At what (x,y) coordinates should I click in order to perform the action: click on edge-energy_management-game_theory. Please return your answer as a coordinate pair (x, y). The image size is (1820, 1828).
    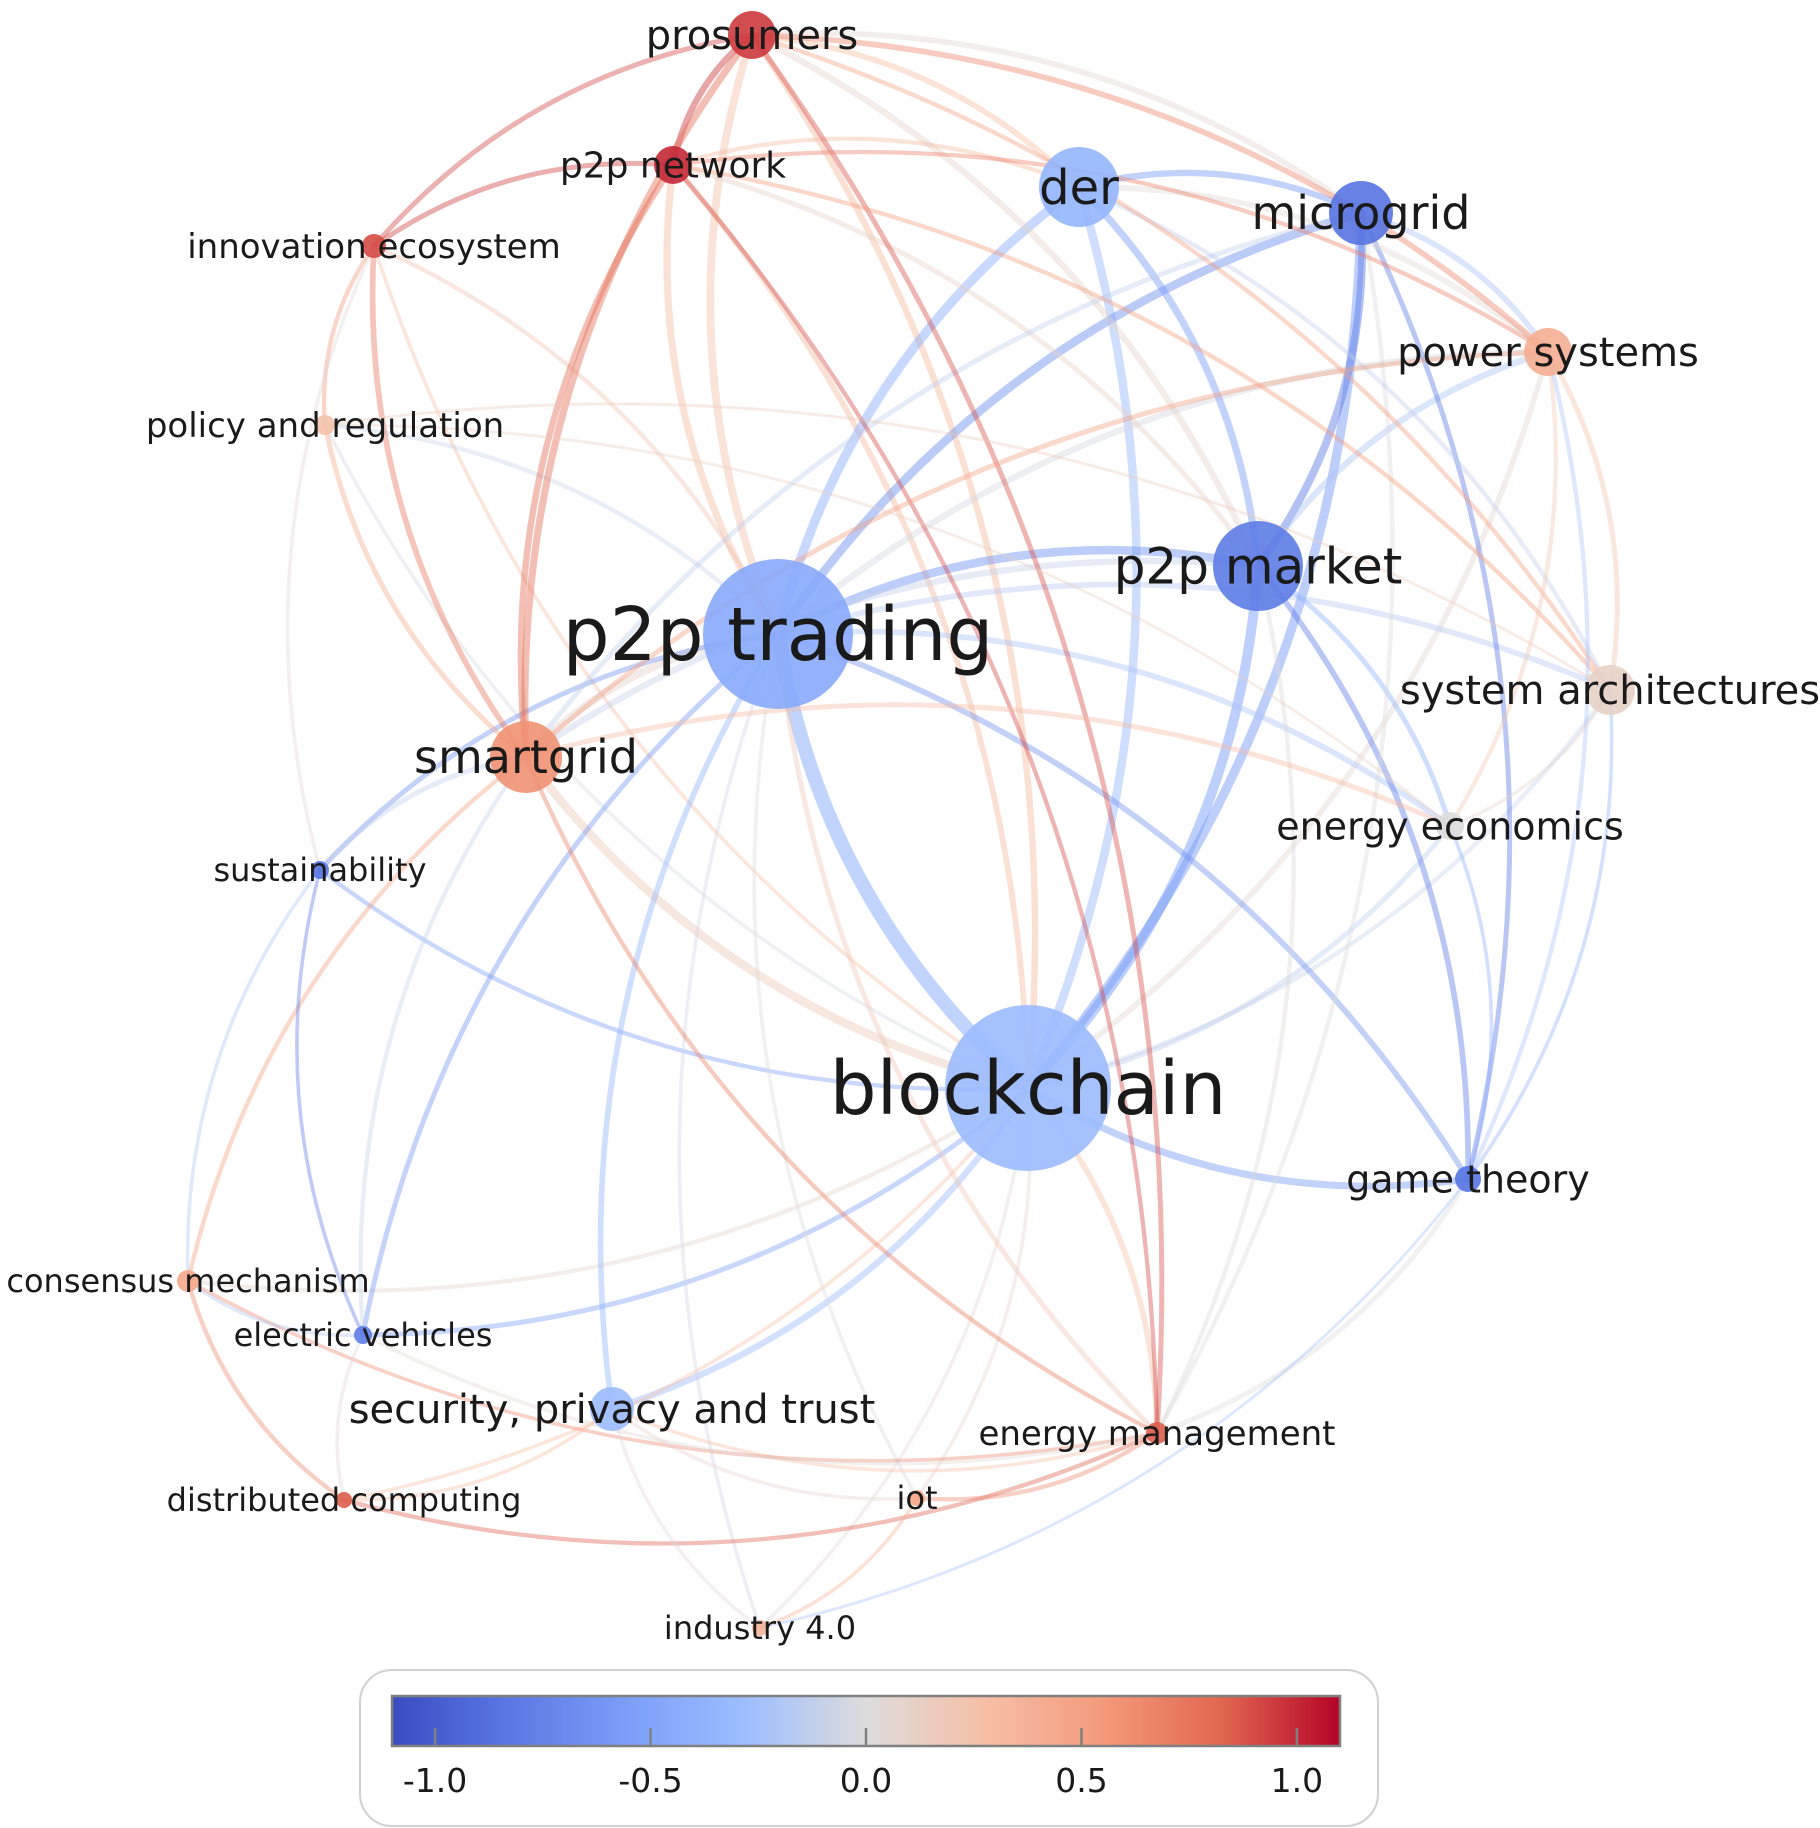
    Looking at the image, I should click on (1312, 1306).